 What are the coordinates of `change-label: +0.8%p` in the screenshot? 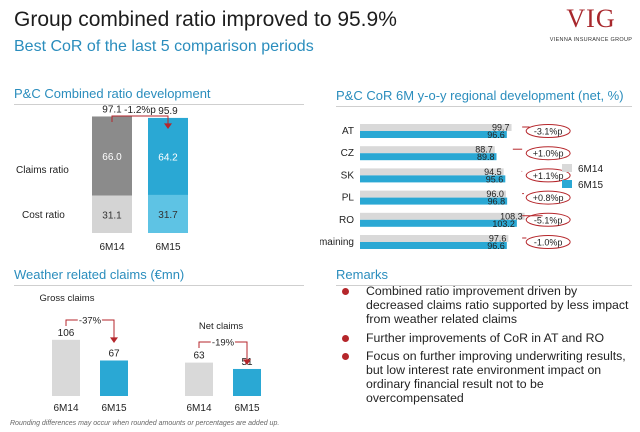 It's located at (548, 198).